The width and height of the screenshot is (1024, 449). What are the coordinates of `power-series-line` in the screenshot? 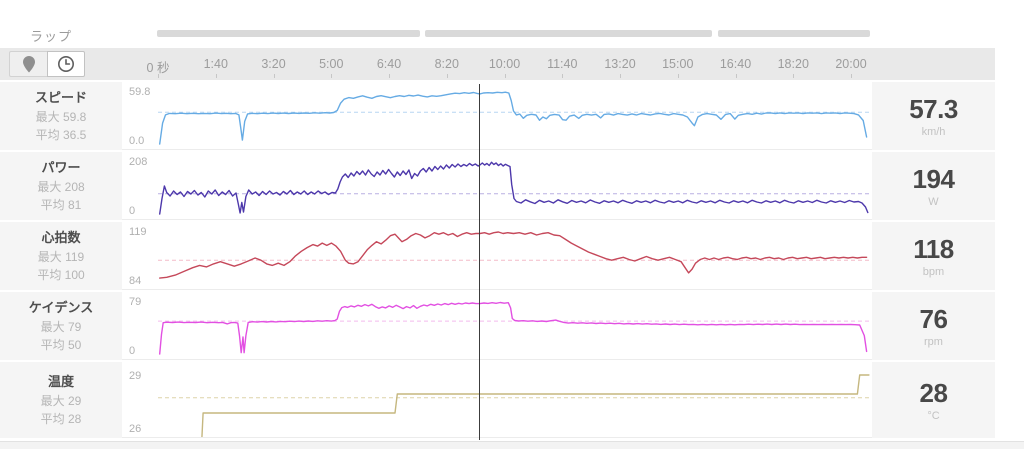 It's located at (514, 188).